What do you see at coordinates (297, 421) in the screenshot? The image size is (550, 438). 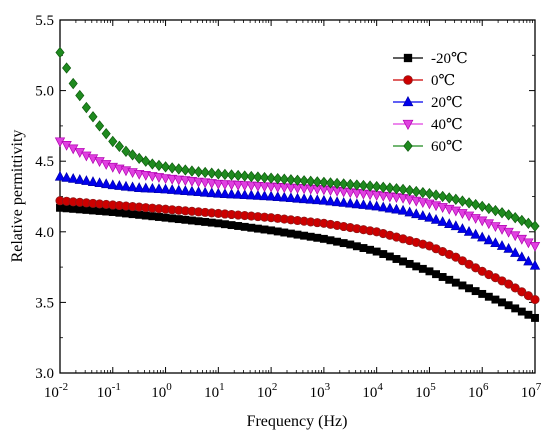 I see `x-axis-label: Frequency (Hz)` at bounding box center [297, 421].